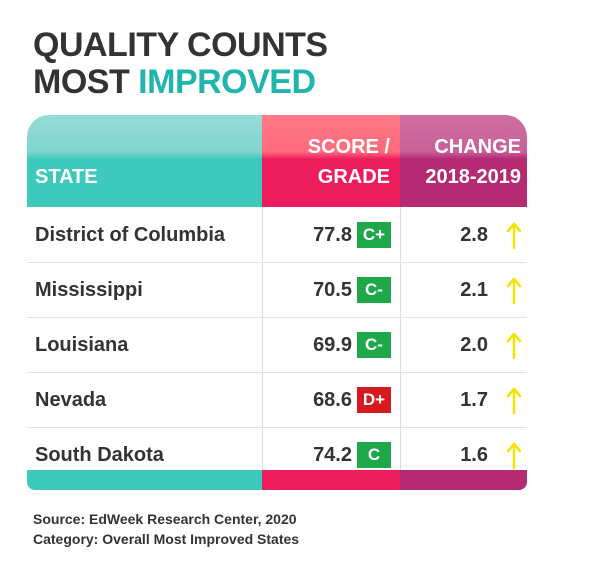 The image size is (590, 580). Describe the element at coordinates (82, 344) in the screenshot. I see `state-name: Louisiana` at that location.